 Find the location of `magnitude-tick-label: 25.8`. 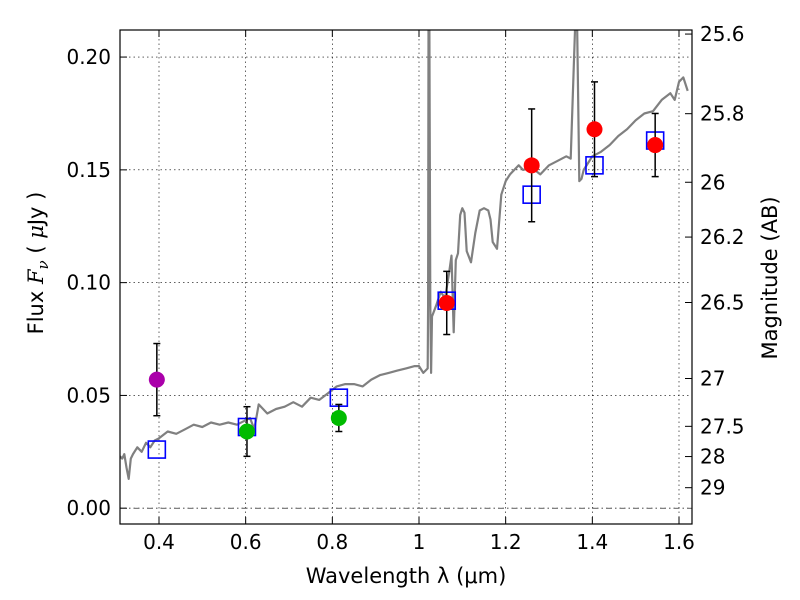

magnitude-tick-label: 25.8 is located at coordinates (722, 114).